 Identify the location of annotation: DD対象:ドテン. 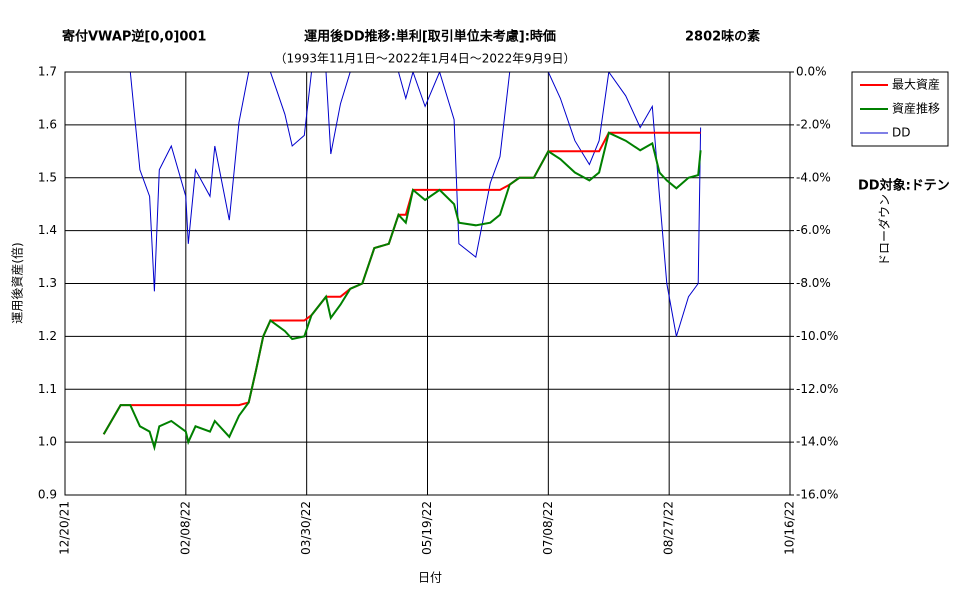
(904, 186).